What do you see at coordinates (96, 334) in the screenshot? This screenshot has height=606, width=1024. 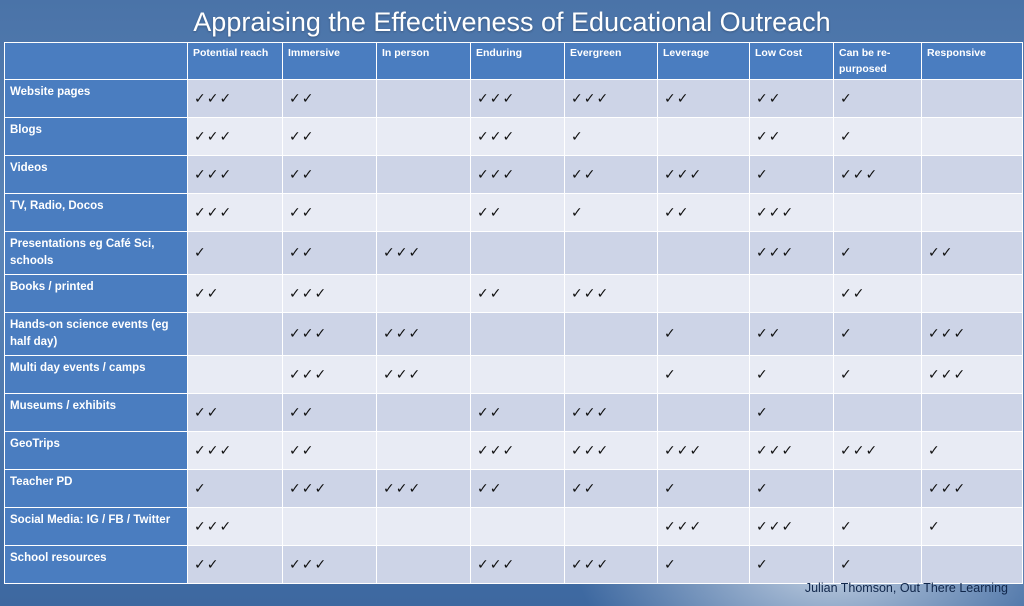 I see `row-label: Hands-on science events (eg half day)` at bounding box center [96, 334].